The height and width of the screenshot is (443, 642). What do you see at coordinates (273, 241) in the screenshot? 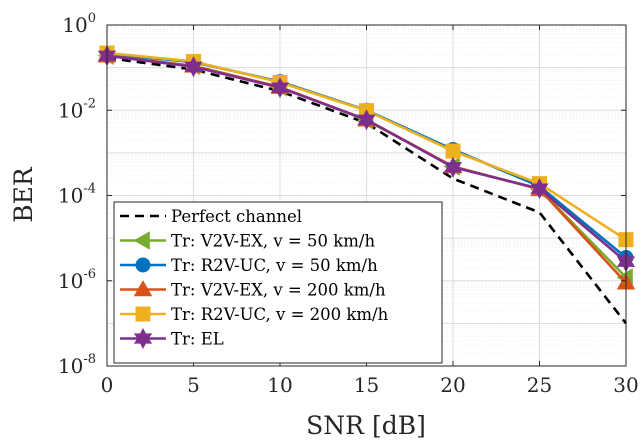
I see `legend-label: Tr: V2V-EX, v = 50 km/h` at bounding box center [273, 241].